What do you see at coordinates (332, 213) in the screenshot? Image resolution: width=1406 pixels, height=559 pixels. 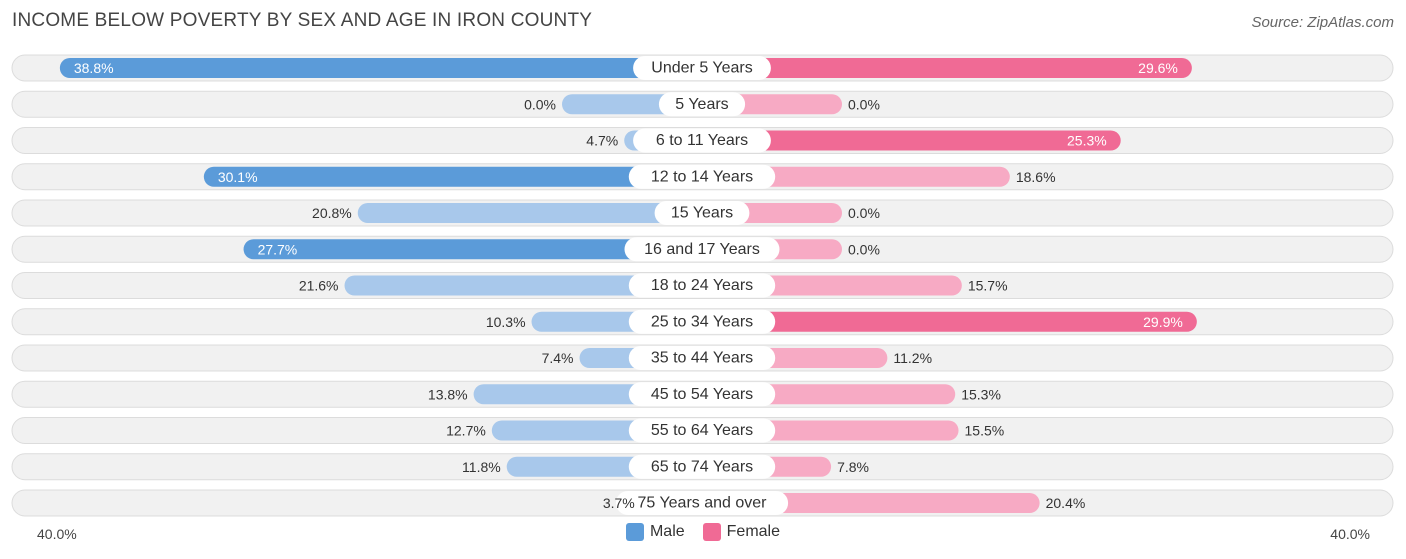 I see `value-male-15-years: 20.8%` at bounding box center [332, 213].